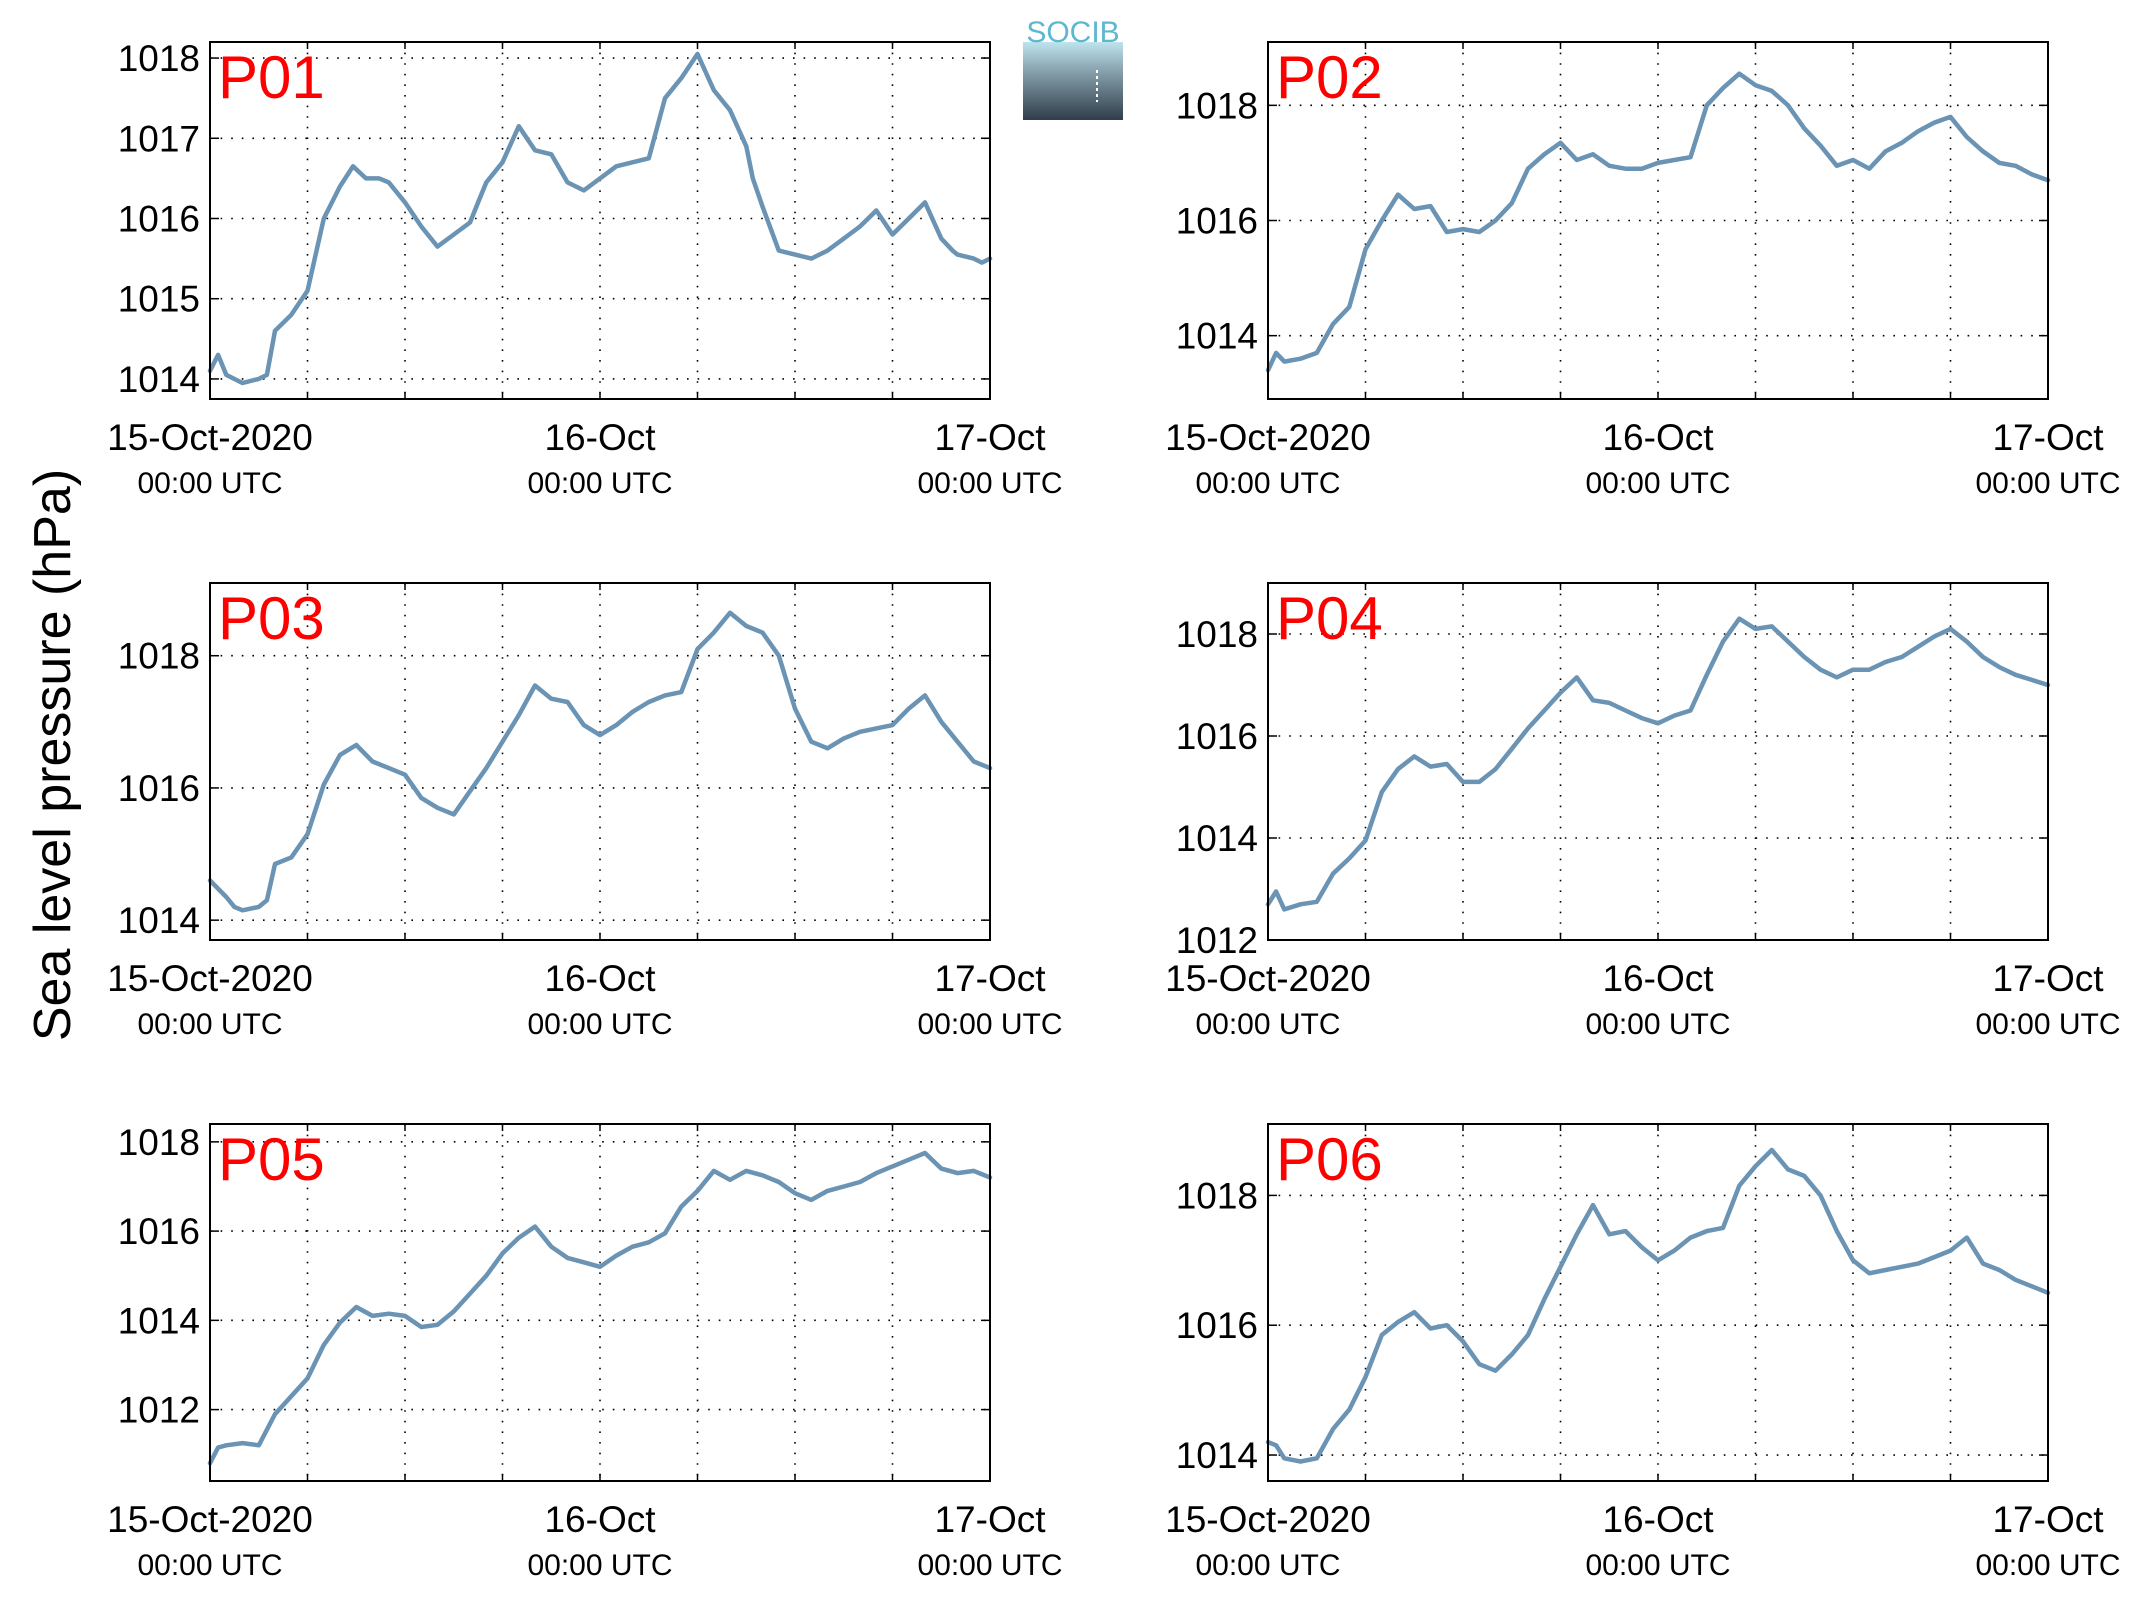  What do you see at coordinates (600, 1519) in the screenshot?
I see `p05-x-tick-label-date: 16-Oct` at bounding box center [600, 1519].